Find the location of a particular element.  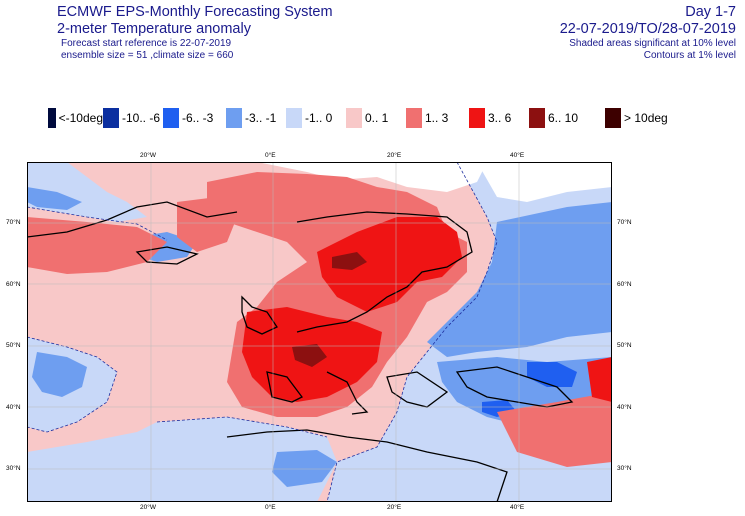

day-range: Day 1-7 is located at coordinates (710, 12).